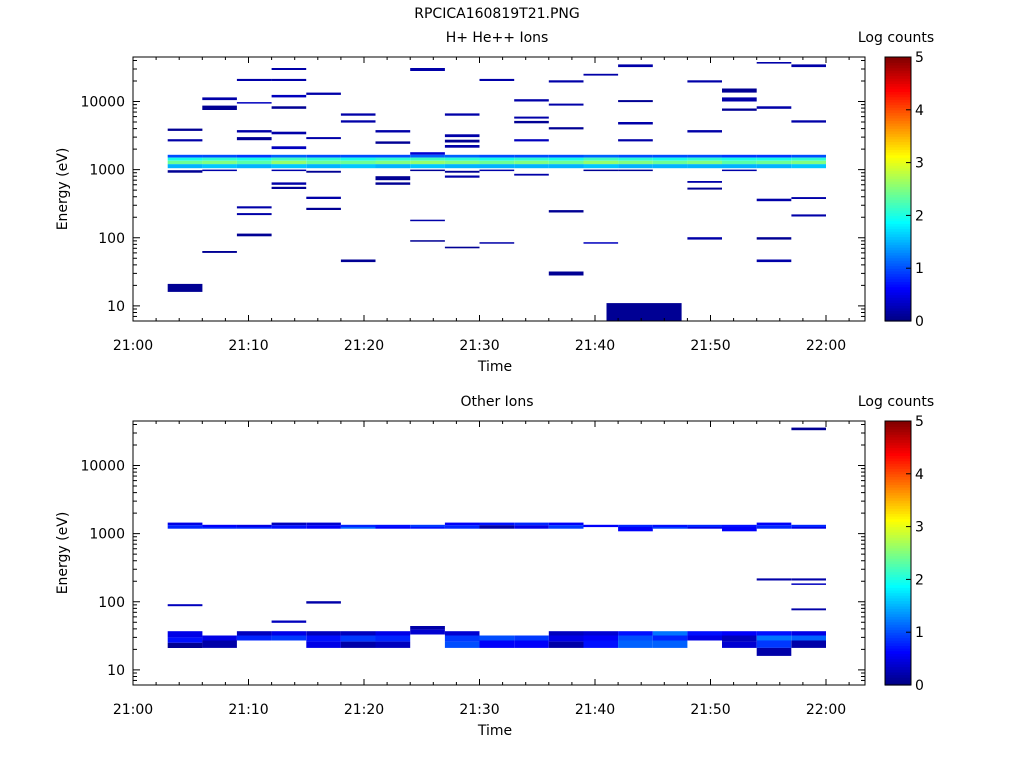 The image size is (1024, 768). What do you see at coordinates (364, 346) in the screenshot?
I see `x-tick-label: 21:20` at bounding box center [364, 346].